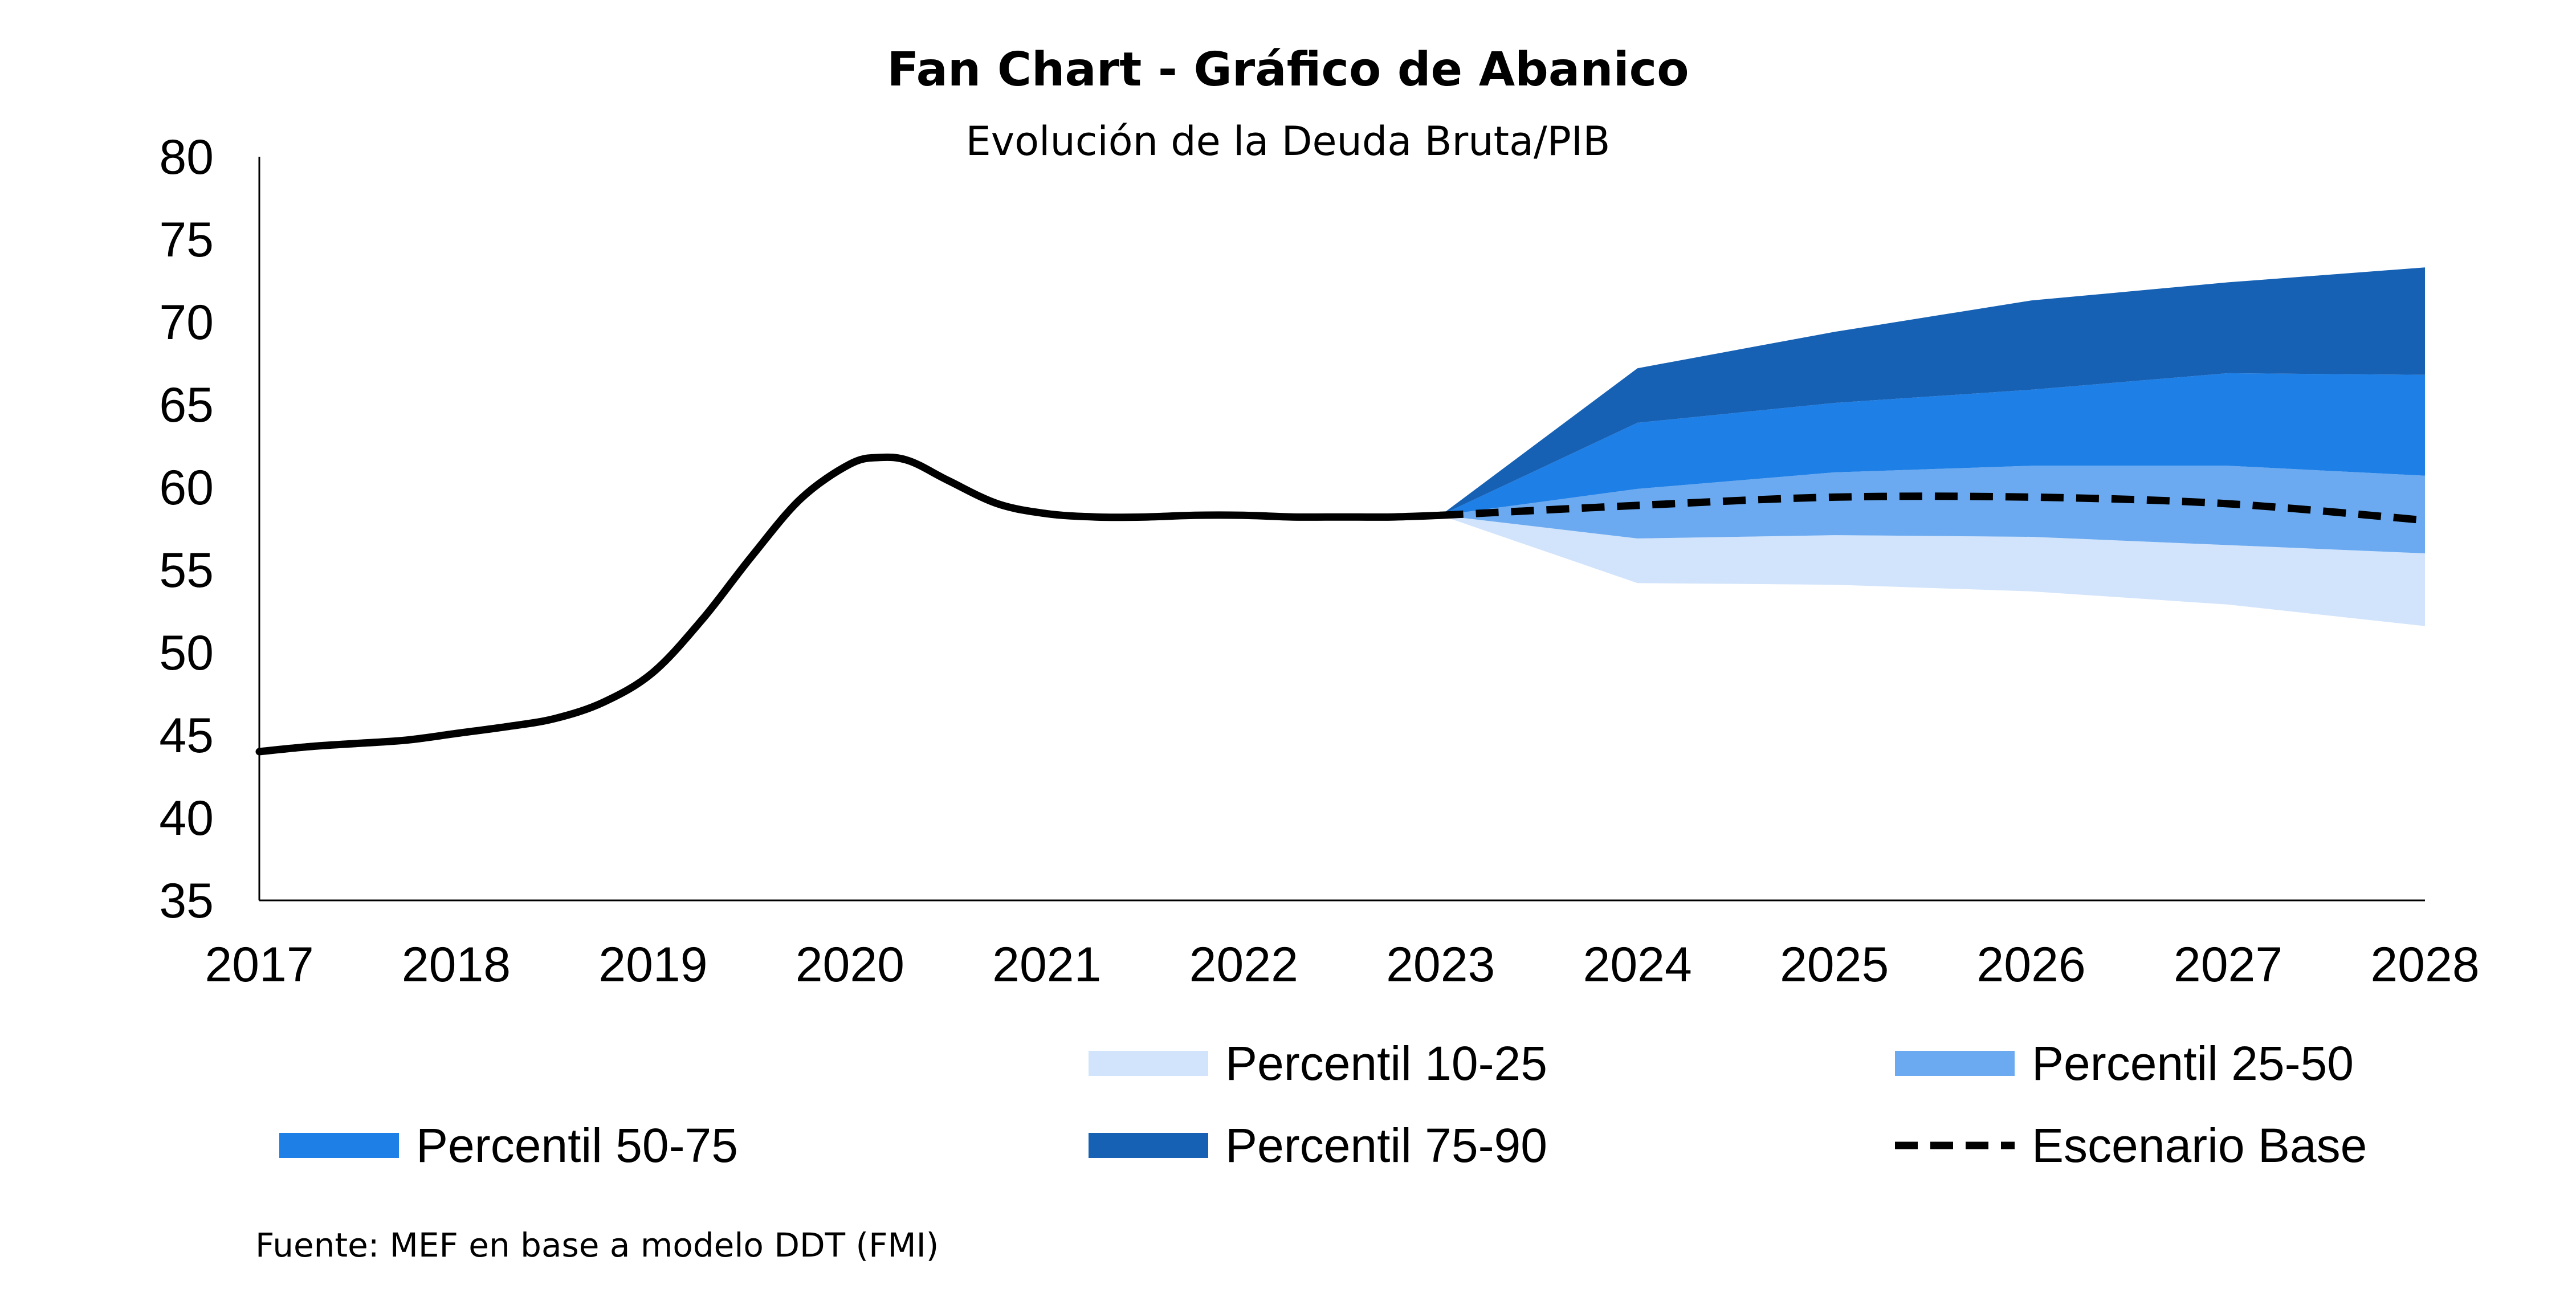  What do you see at coordinates (186, 818) in the screenshot?
I see `y-tick-label: 40` at bounding box center [186, 818].